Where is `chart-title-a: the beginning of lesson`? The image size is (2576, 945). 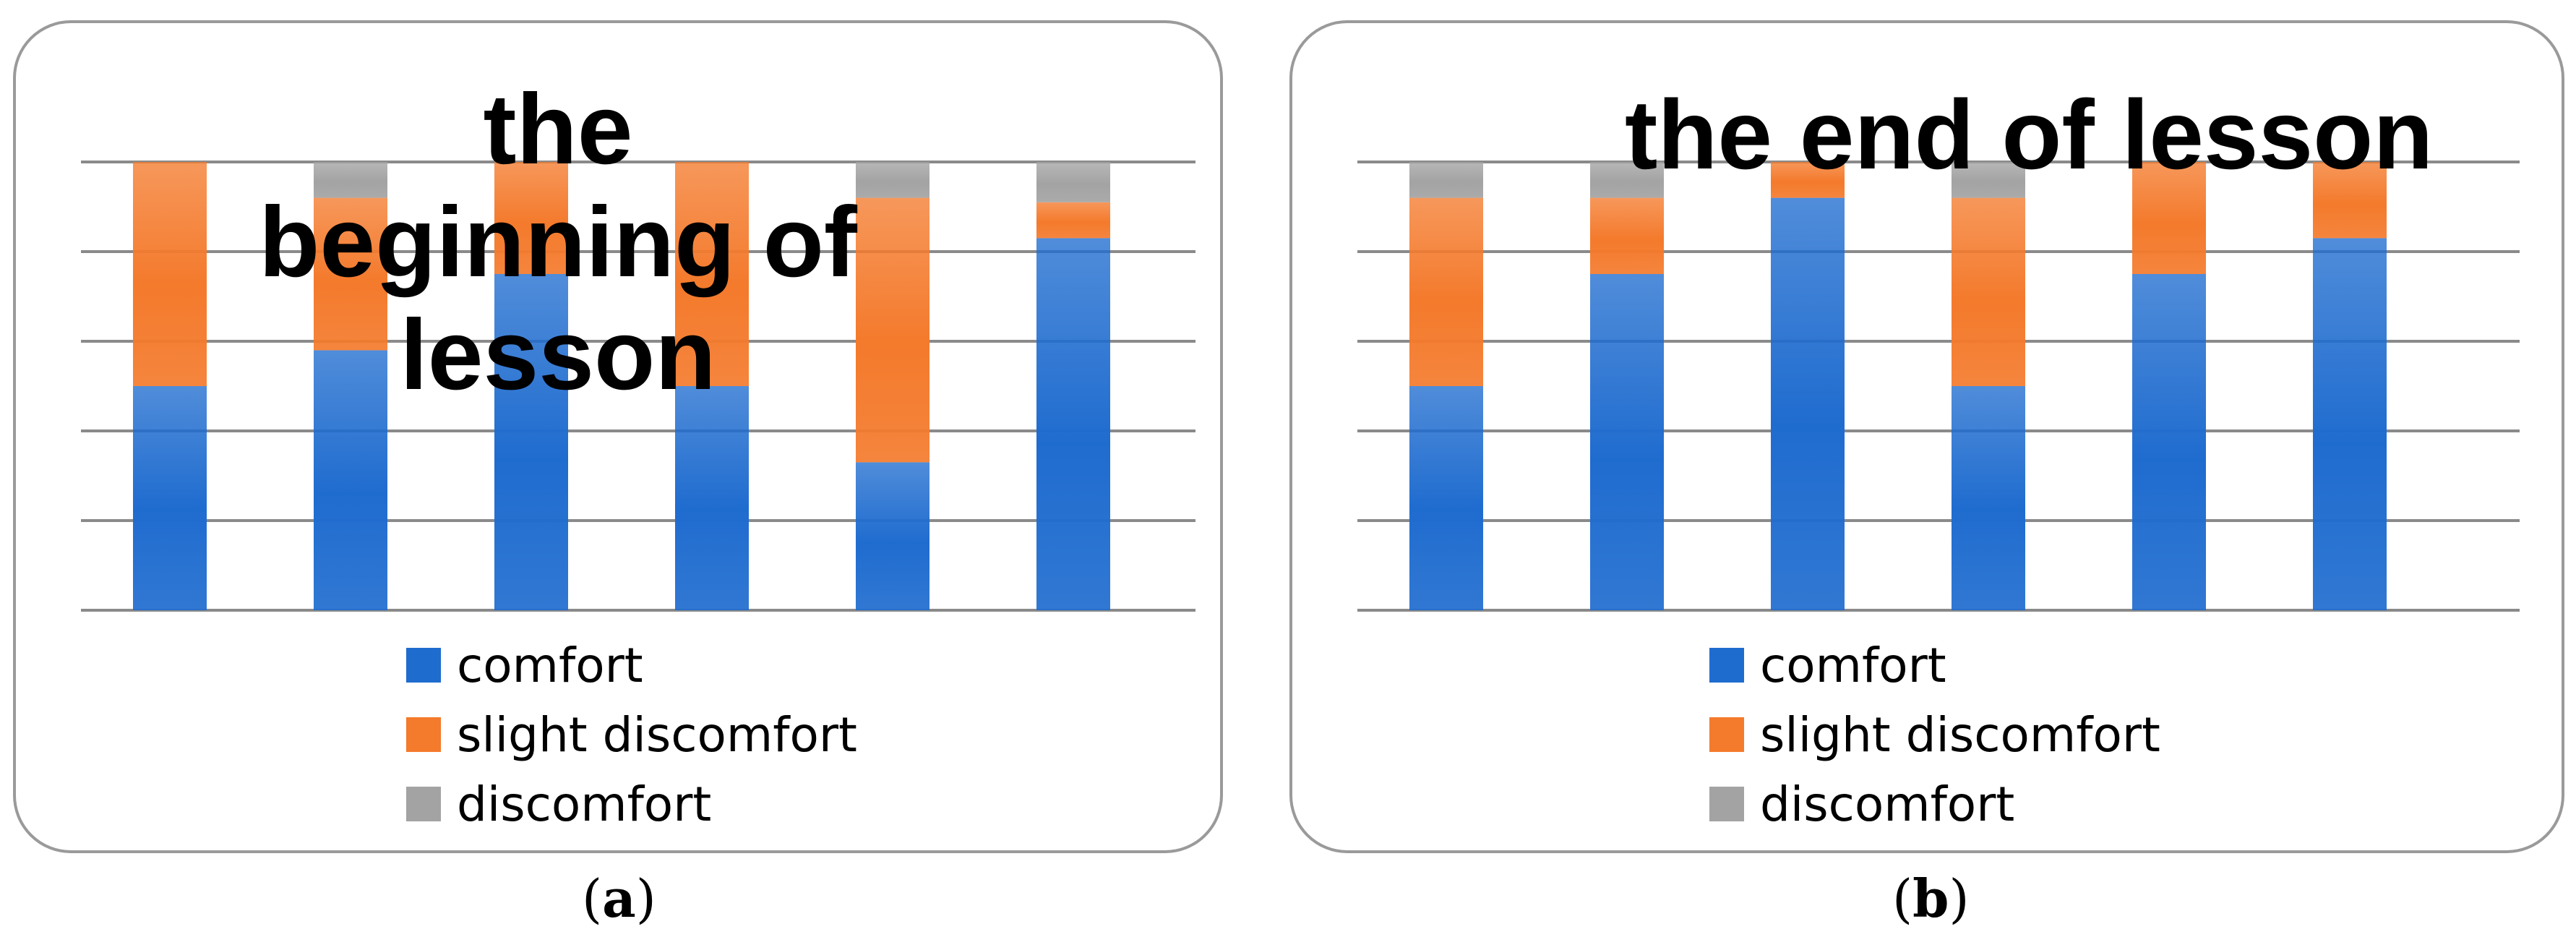
chart-title-a: the beginning of lesson is located at coordinates (558, 242).